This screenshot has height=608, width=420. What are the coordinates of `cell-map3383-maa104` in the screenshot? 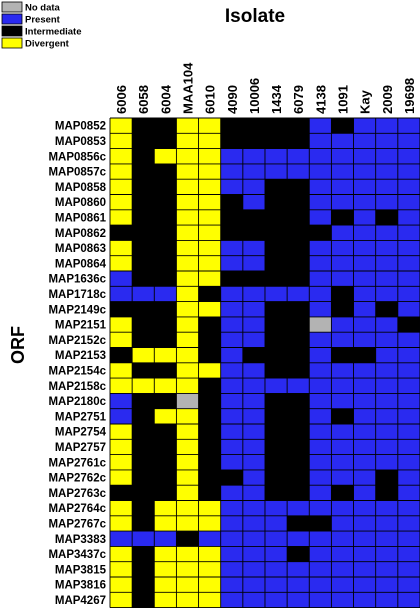 It's located at (187, 539).